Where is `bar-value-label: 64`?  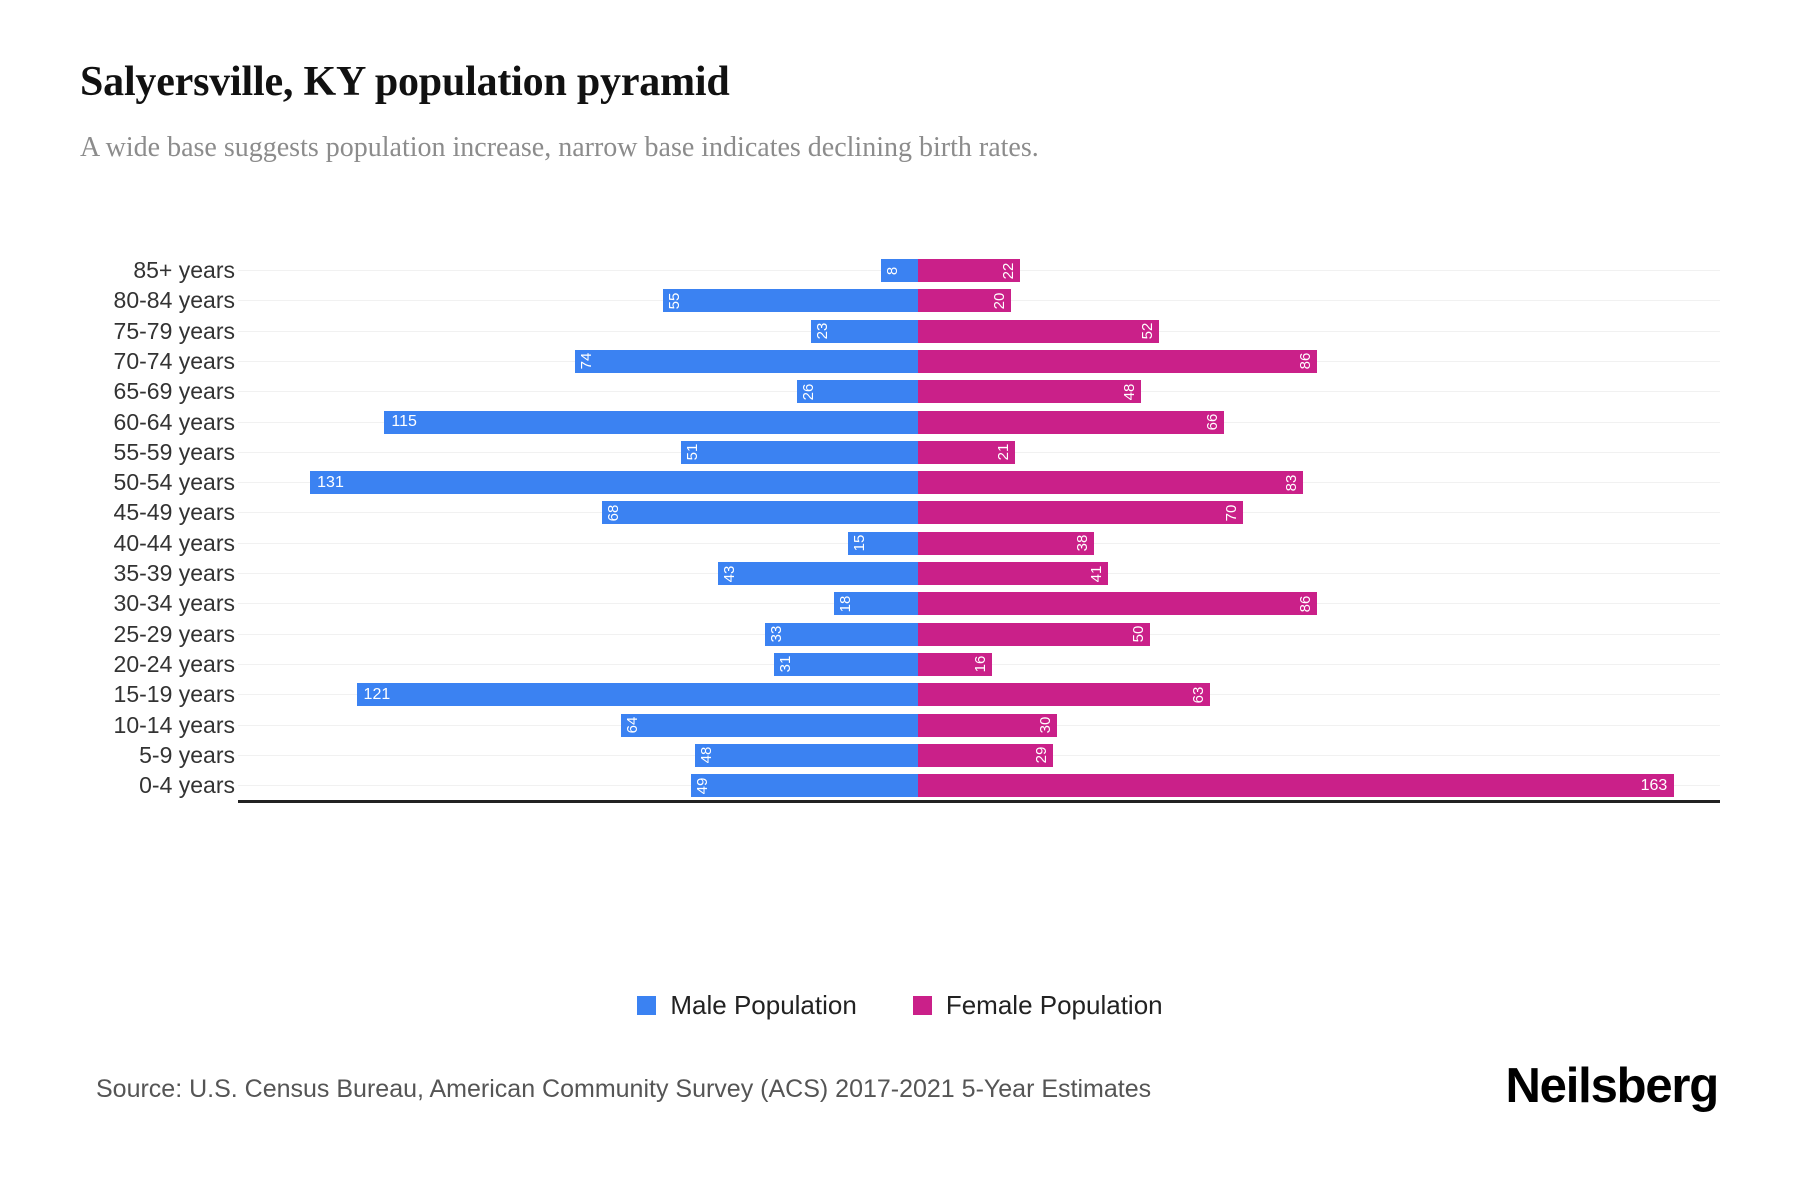
bar-value-label: 64 is located at coordinates (633, 725).